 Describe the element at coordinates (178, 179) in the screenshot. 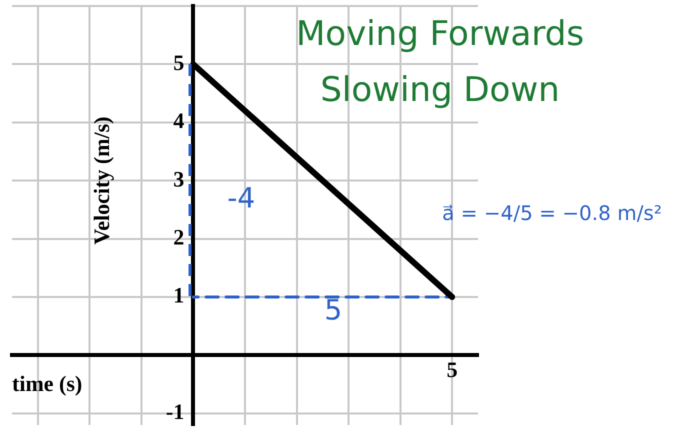

I see `y-tick-label: 3` at that location.